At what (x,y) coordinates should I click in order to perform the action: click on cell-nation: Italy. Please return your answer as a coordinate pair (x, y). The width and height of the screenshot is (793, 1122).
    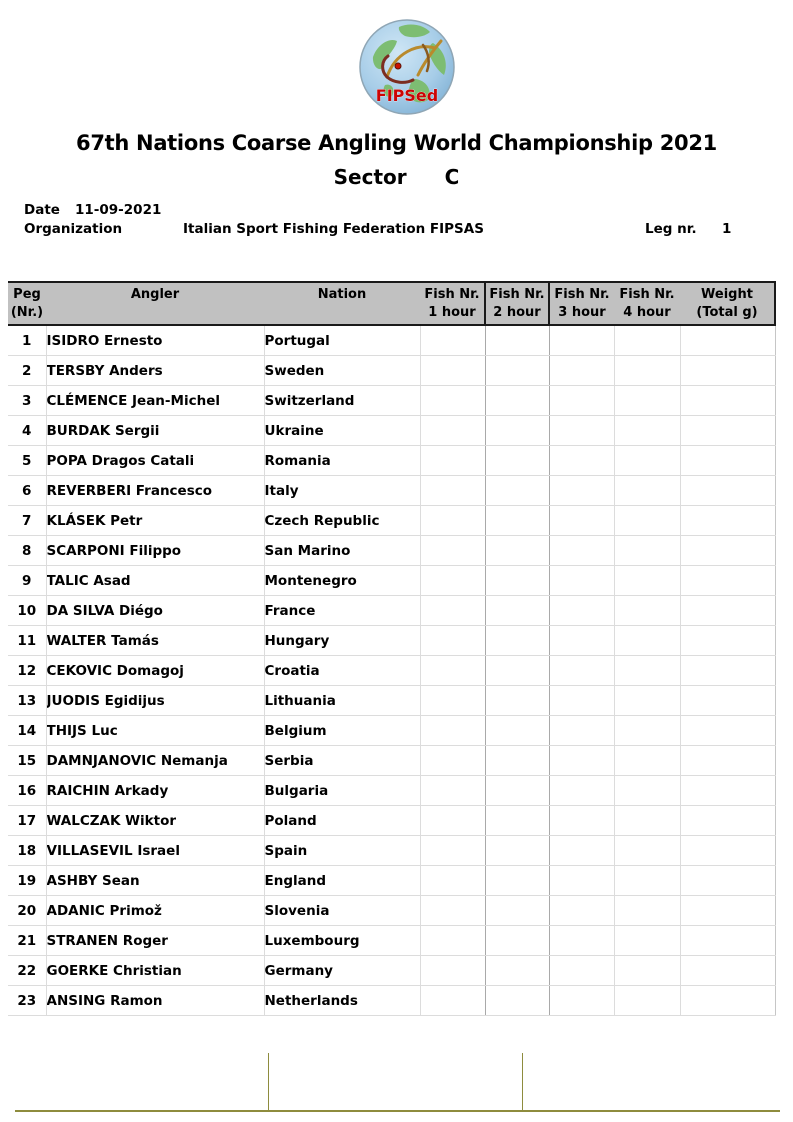
    Looking at the image, I should click on (342, 490).